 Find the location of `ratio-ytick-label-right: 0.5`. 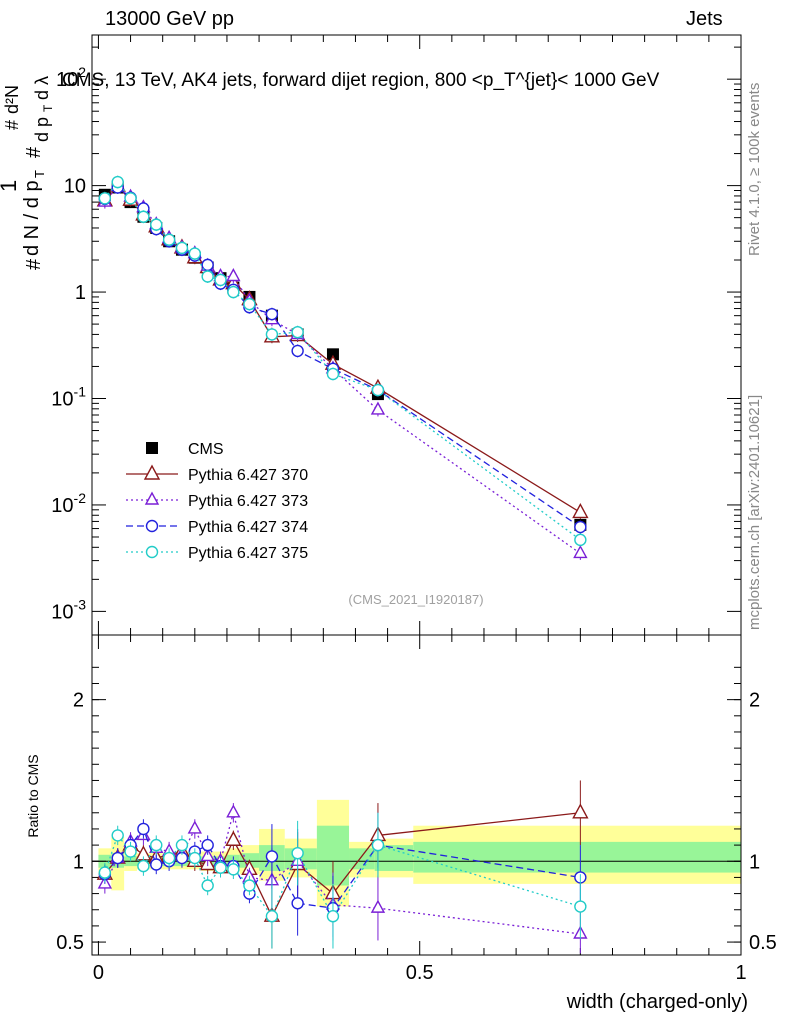

ratio-ytick-label-right: 0.5 is located at coordinates (763, 943).